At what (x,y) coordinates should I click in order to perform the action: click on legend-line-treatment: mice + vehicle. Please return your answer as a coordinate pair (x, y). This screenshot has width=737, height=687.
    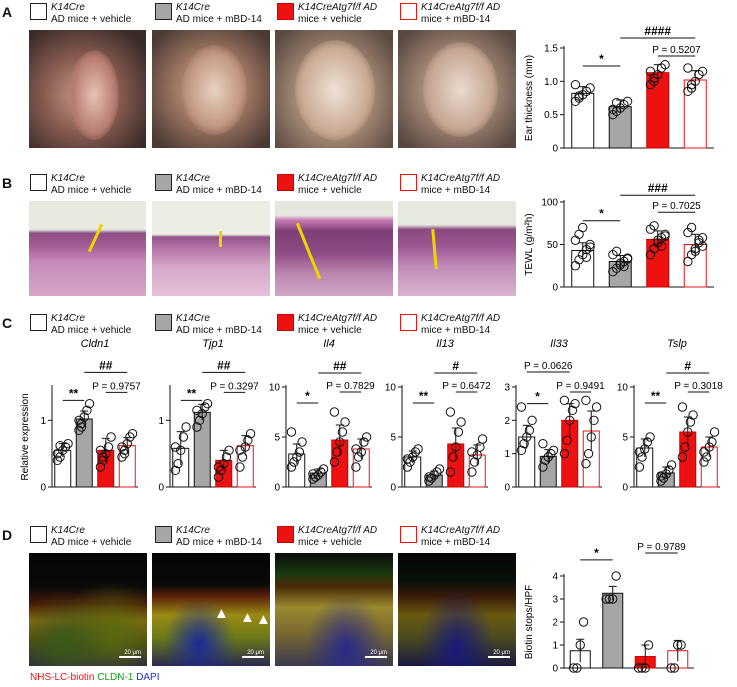
    Looking at the image, I should click on (330, 542).